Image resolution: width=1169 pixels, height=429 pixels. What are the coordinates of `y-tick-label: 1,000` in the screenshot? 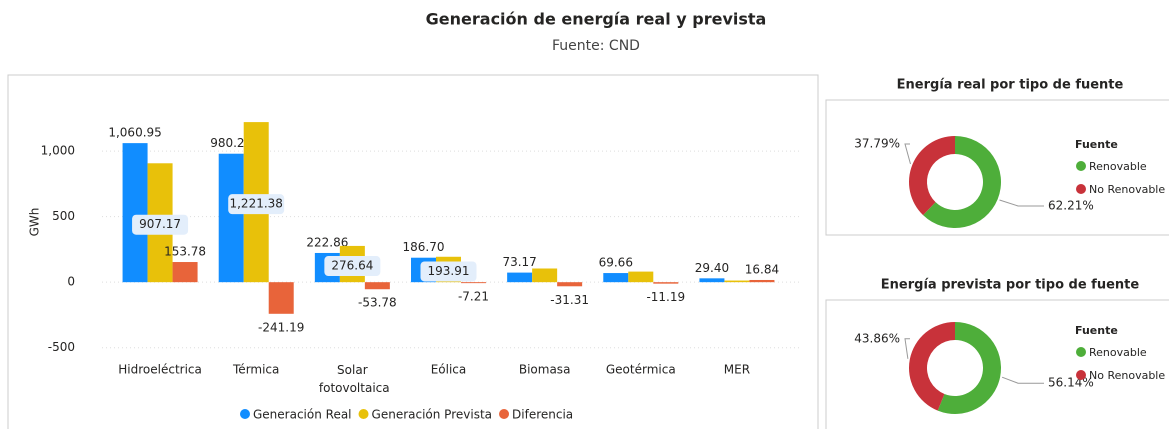 It's located at (58, 151).